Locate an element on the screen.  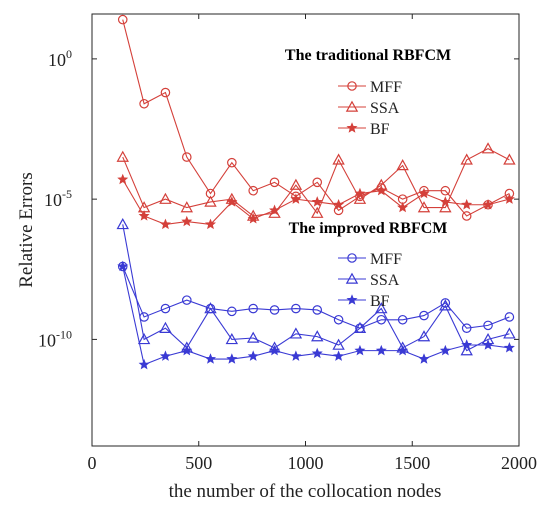
x-tick-label: 2000 is located at coordinates (519, 463).